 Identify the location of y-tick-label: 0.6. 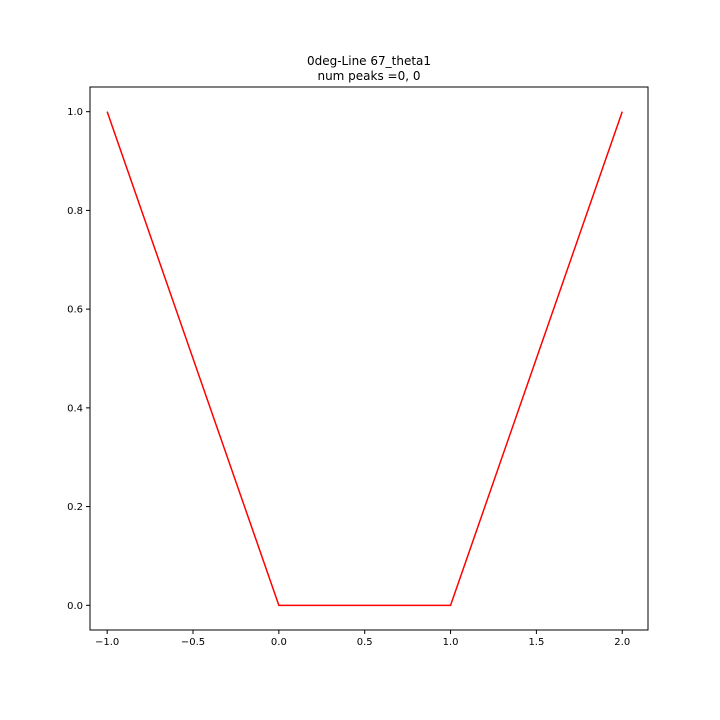
(75, 310).